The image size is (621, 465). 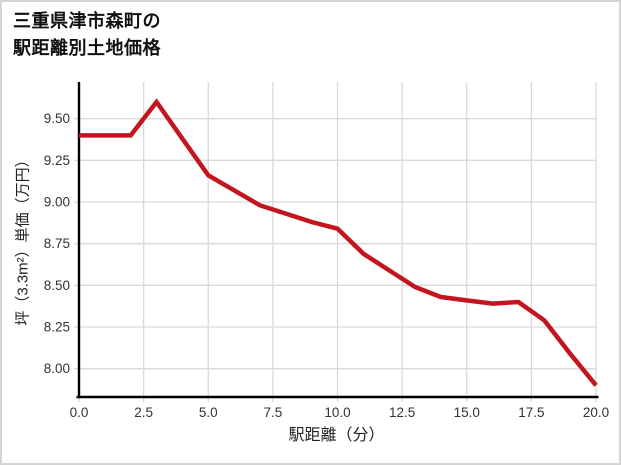 What do you see at coordinates (57, 118) in the screenshot?
I see `y-tick-label: 9.50` at bounding box center [57, 118].